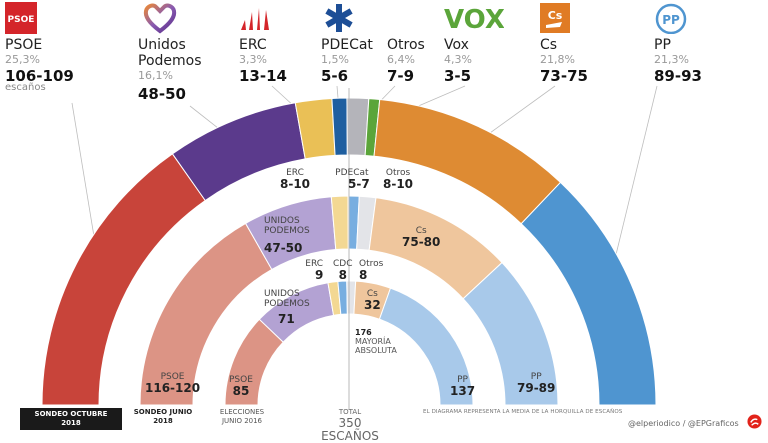 The image size is (768, 443). I want to click on party-percent: 6,4%, so click(401, 59).